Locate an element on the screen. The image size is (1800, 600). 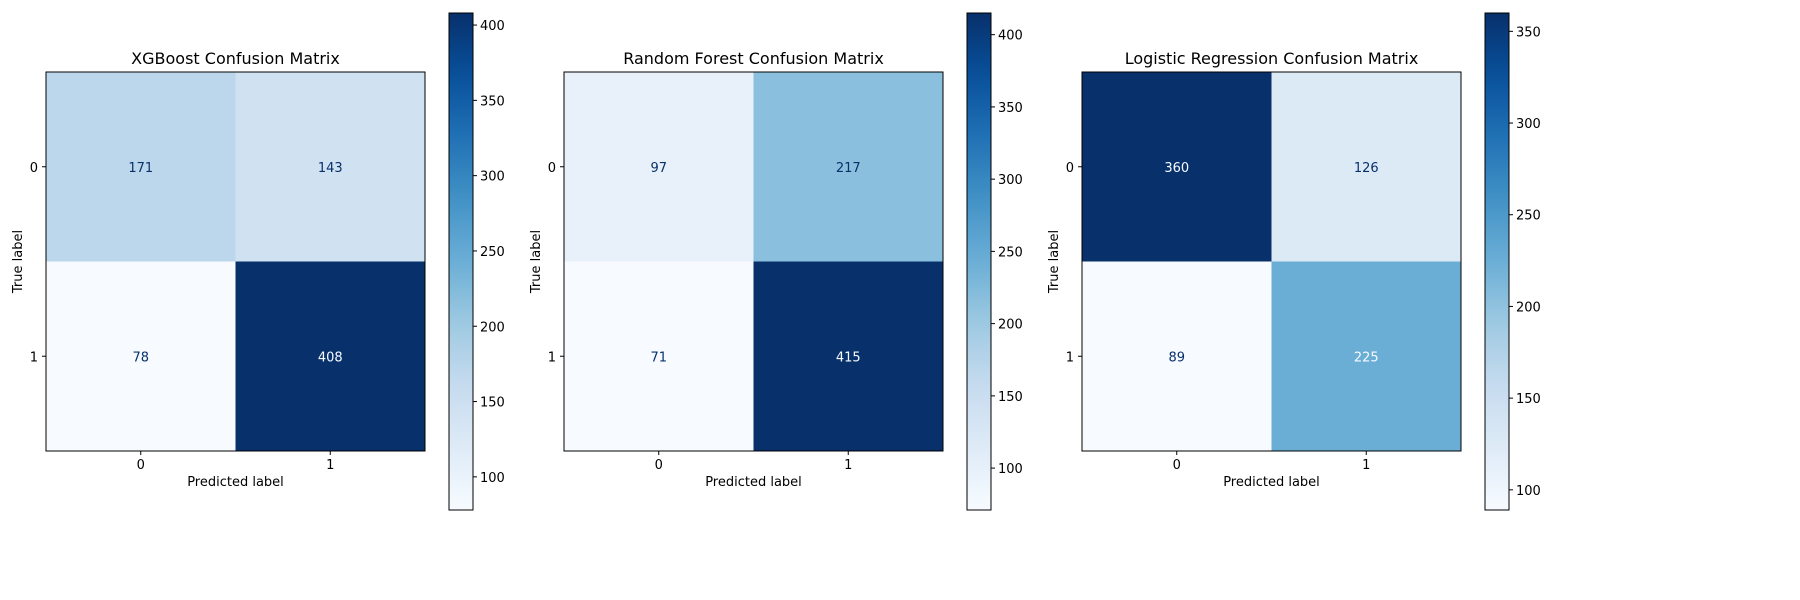
cell-value-label: 89 is located at coordinates (1176, 357).